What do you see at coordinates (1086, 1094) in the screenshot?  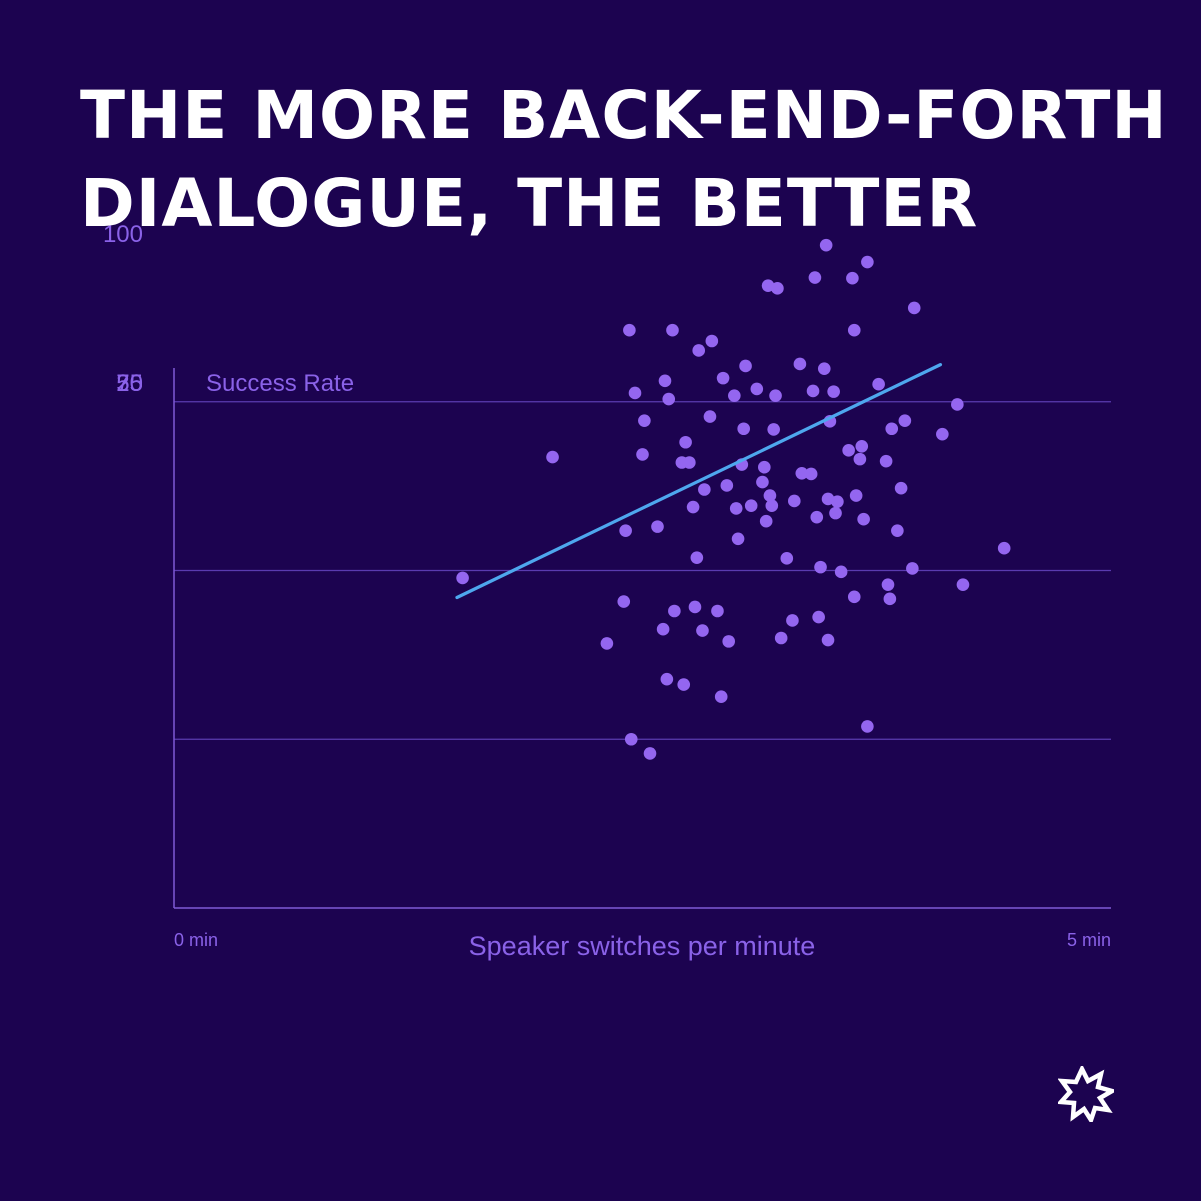 I see `starburst-logo-icon` at bounding box center [1086, 1094].